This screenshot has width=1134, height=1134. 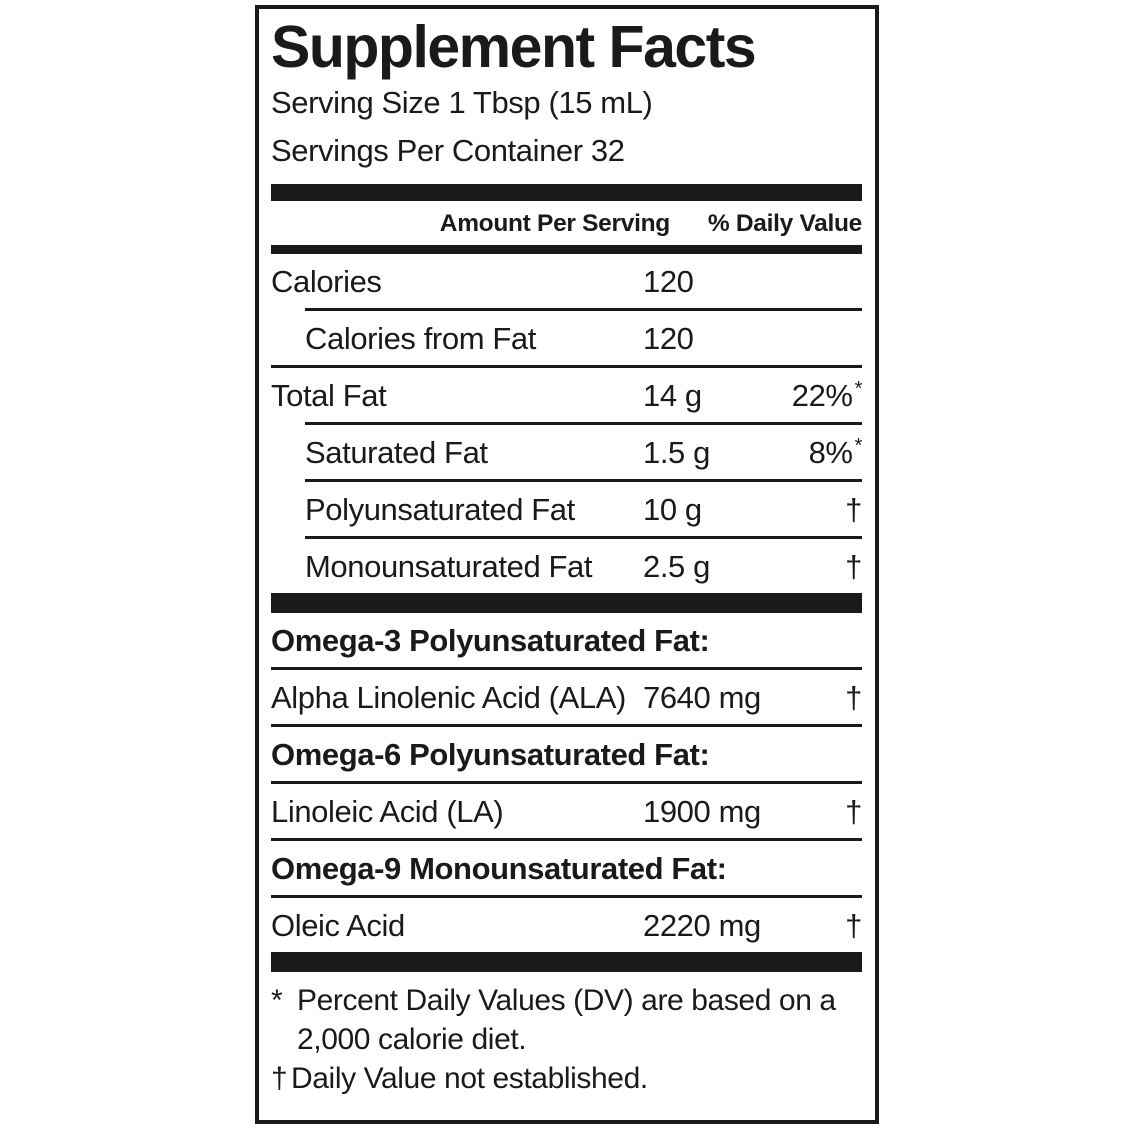 I want to click on omega6-section-heading: Omega-6 Polyunsaturated Fat:, so click(x=566, y=752).